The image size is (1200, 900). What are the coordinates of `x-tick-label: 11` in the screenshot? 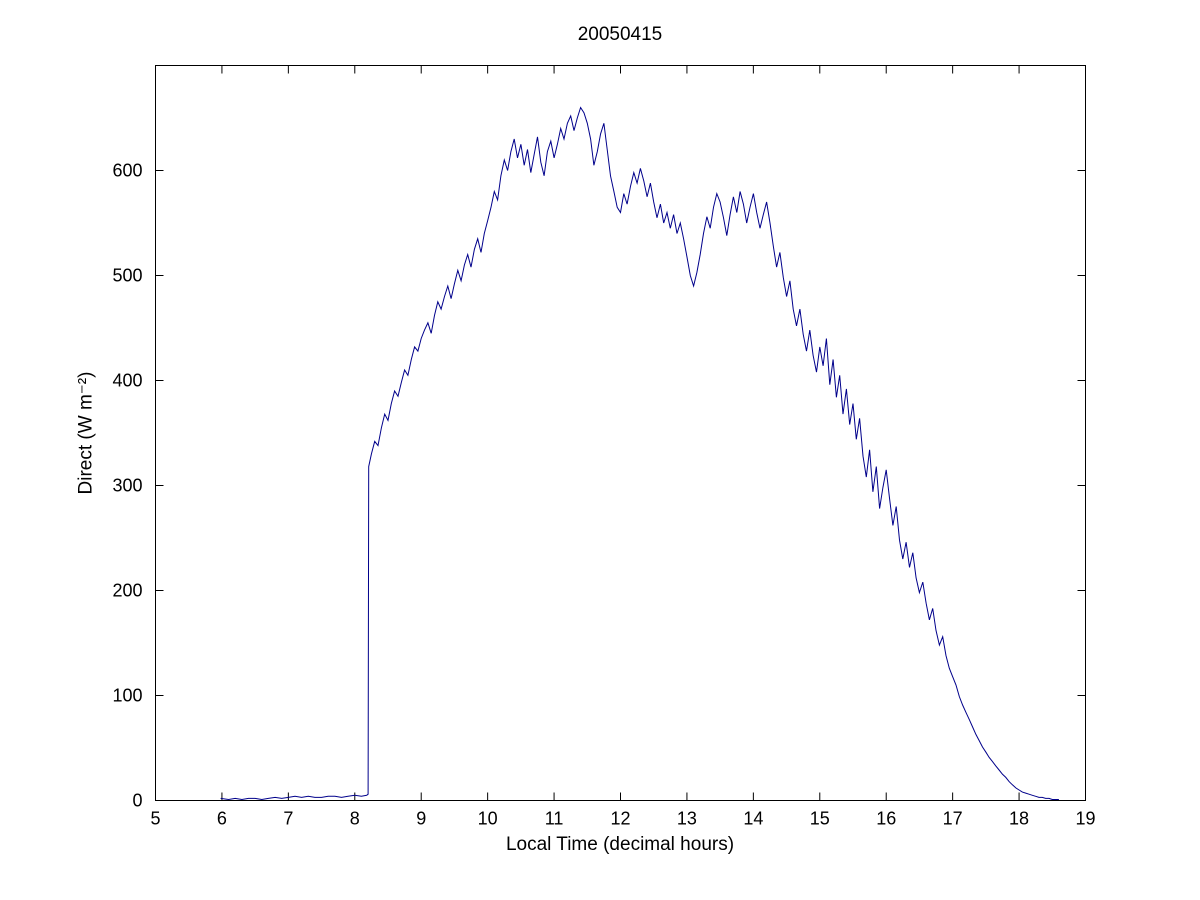 It's located at (554, 819).